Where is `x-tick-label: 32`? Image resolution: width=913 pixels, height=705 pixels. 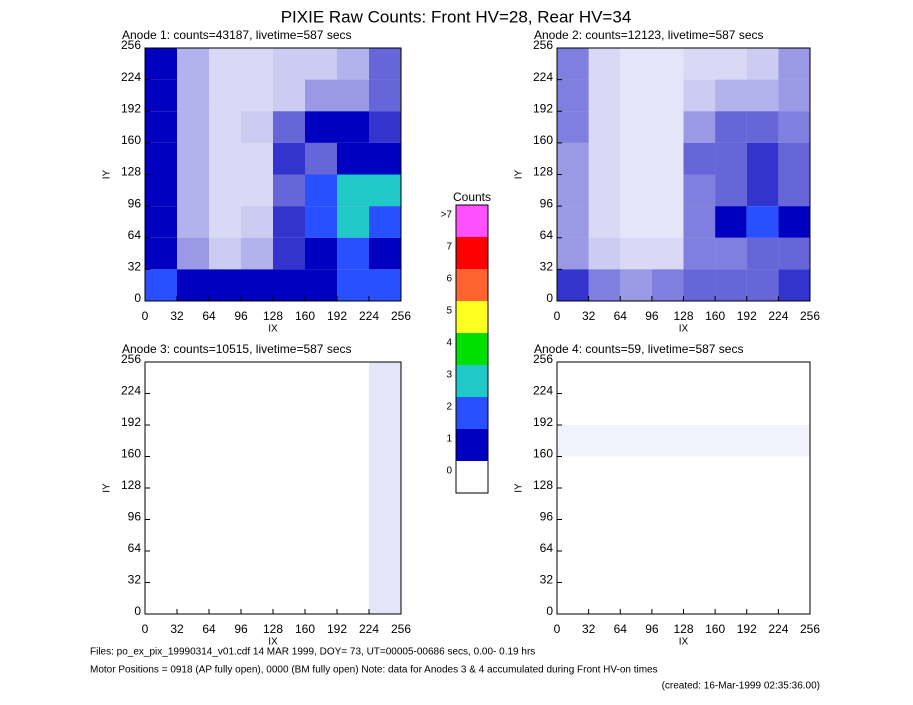
x-tick-label: 32 is located at coordinates (589, 629).